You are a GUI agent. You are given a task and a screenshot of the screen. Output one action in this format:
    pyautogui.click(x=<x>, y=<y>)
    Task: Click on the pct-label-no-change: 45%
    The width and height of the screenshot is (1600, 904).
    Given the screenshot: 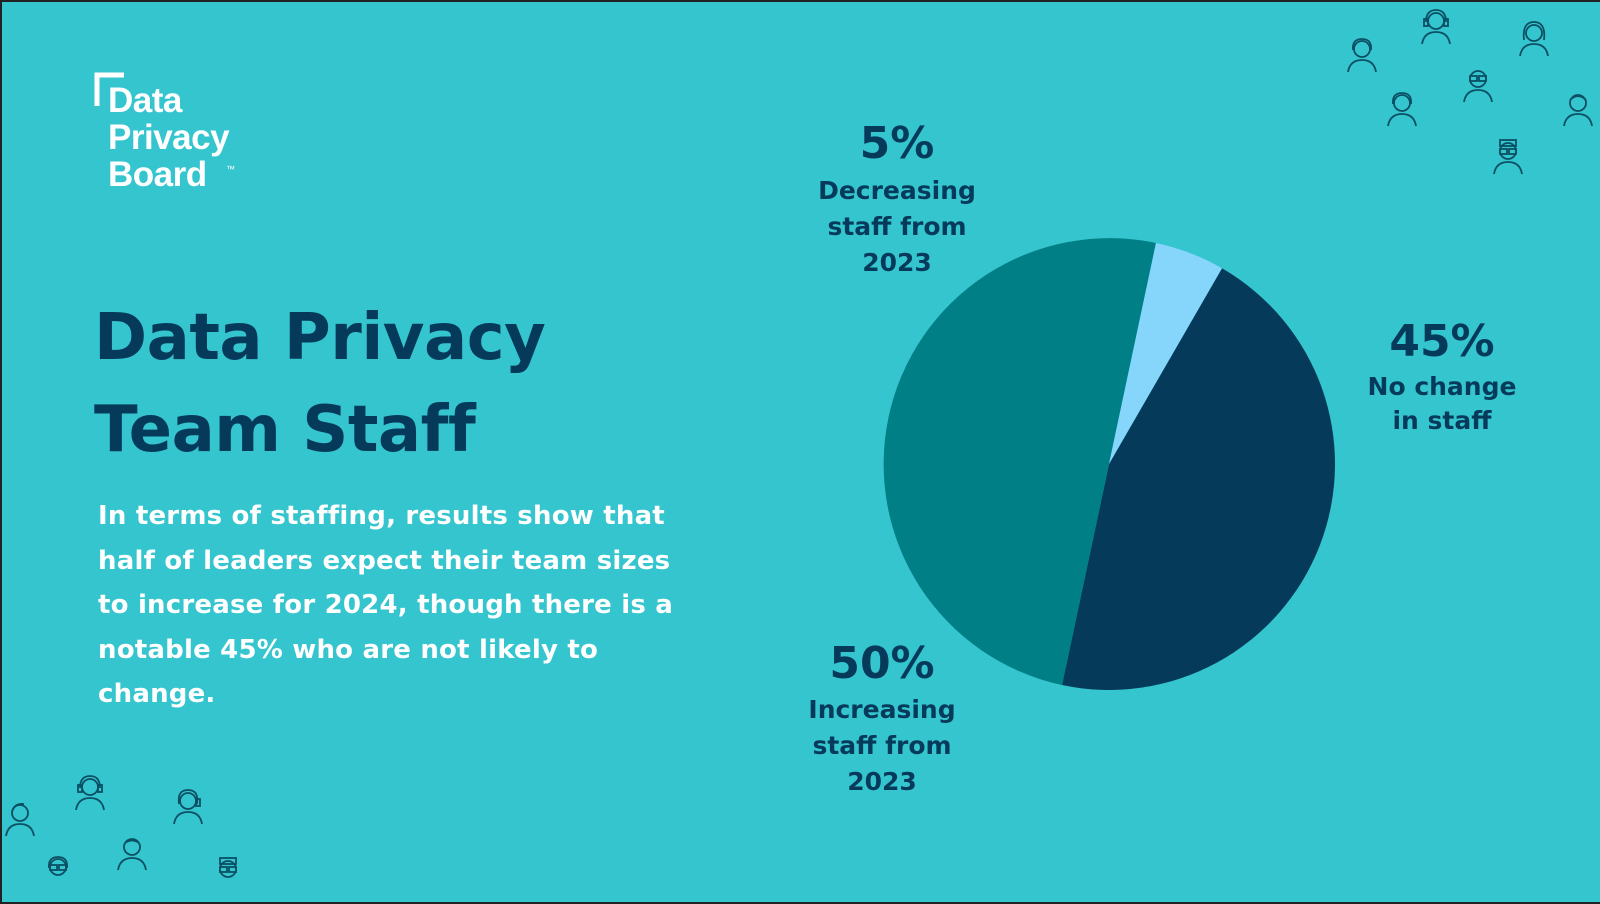 What is the action you would take?
    pyautogui.click(x=1442, y=341)
    